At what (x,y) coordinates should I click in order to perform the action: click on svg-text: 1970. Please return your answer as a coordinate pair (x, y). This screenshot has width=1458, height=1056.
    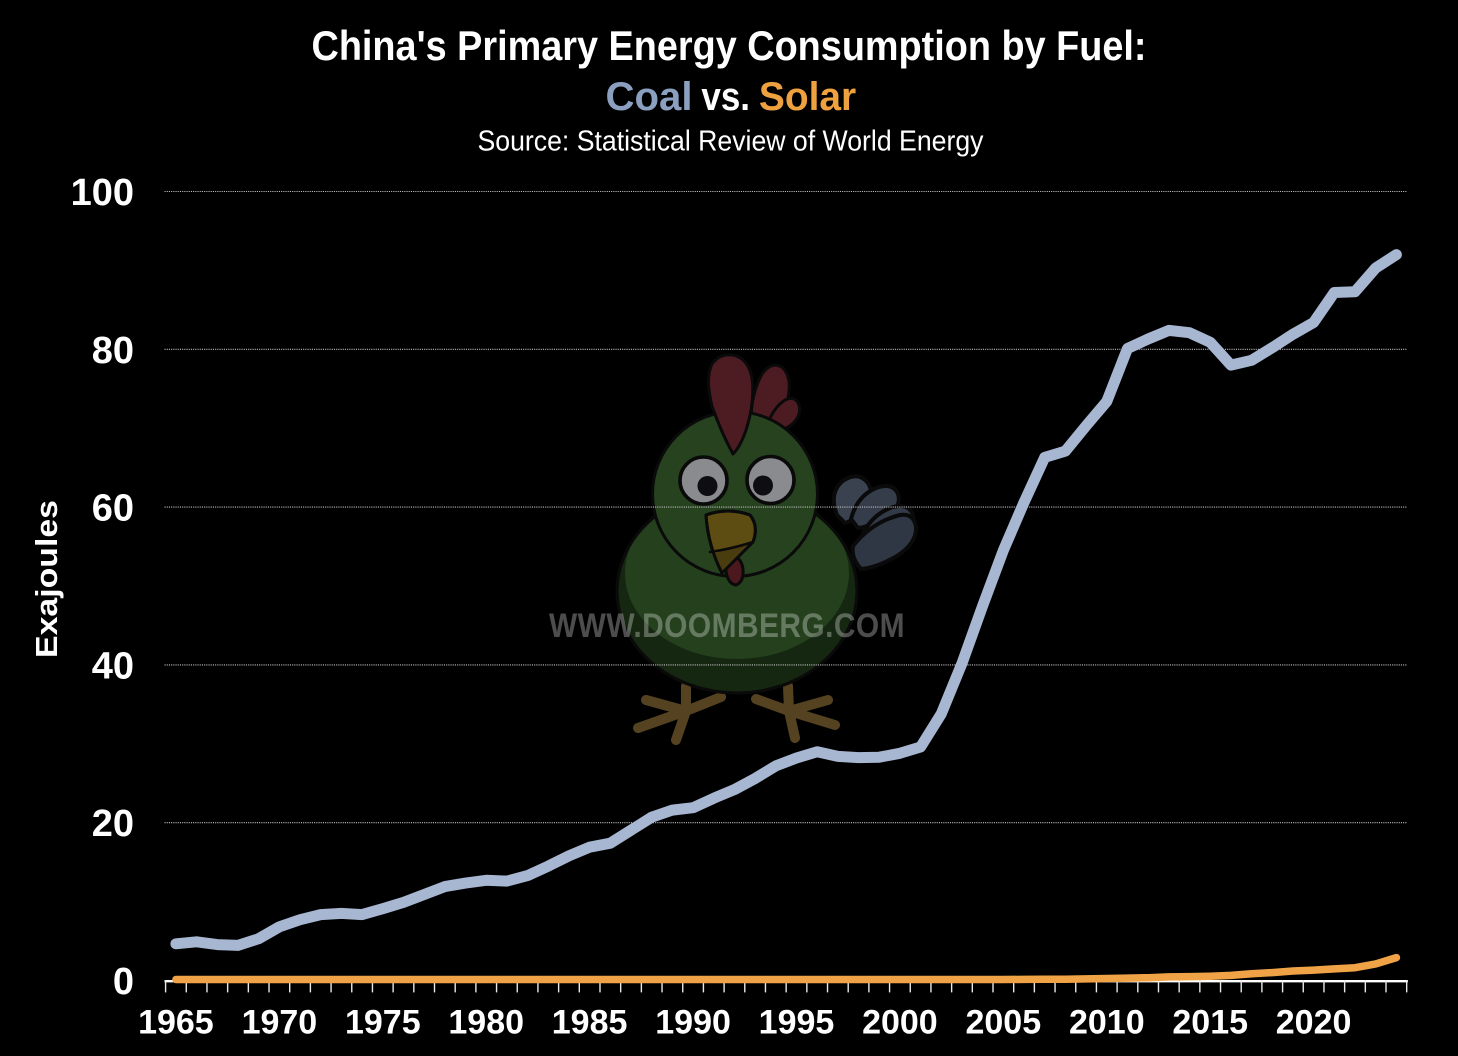
    Looking at the image, I should click on (280, 1023).